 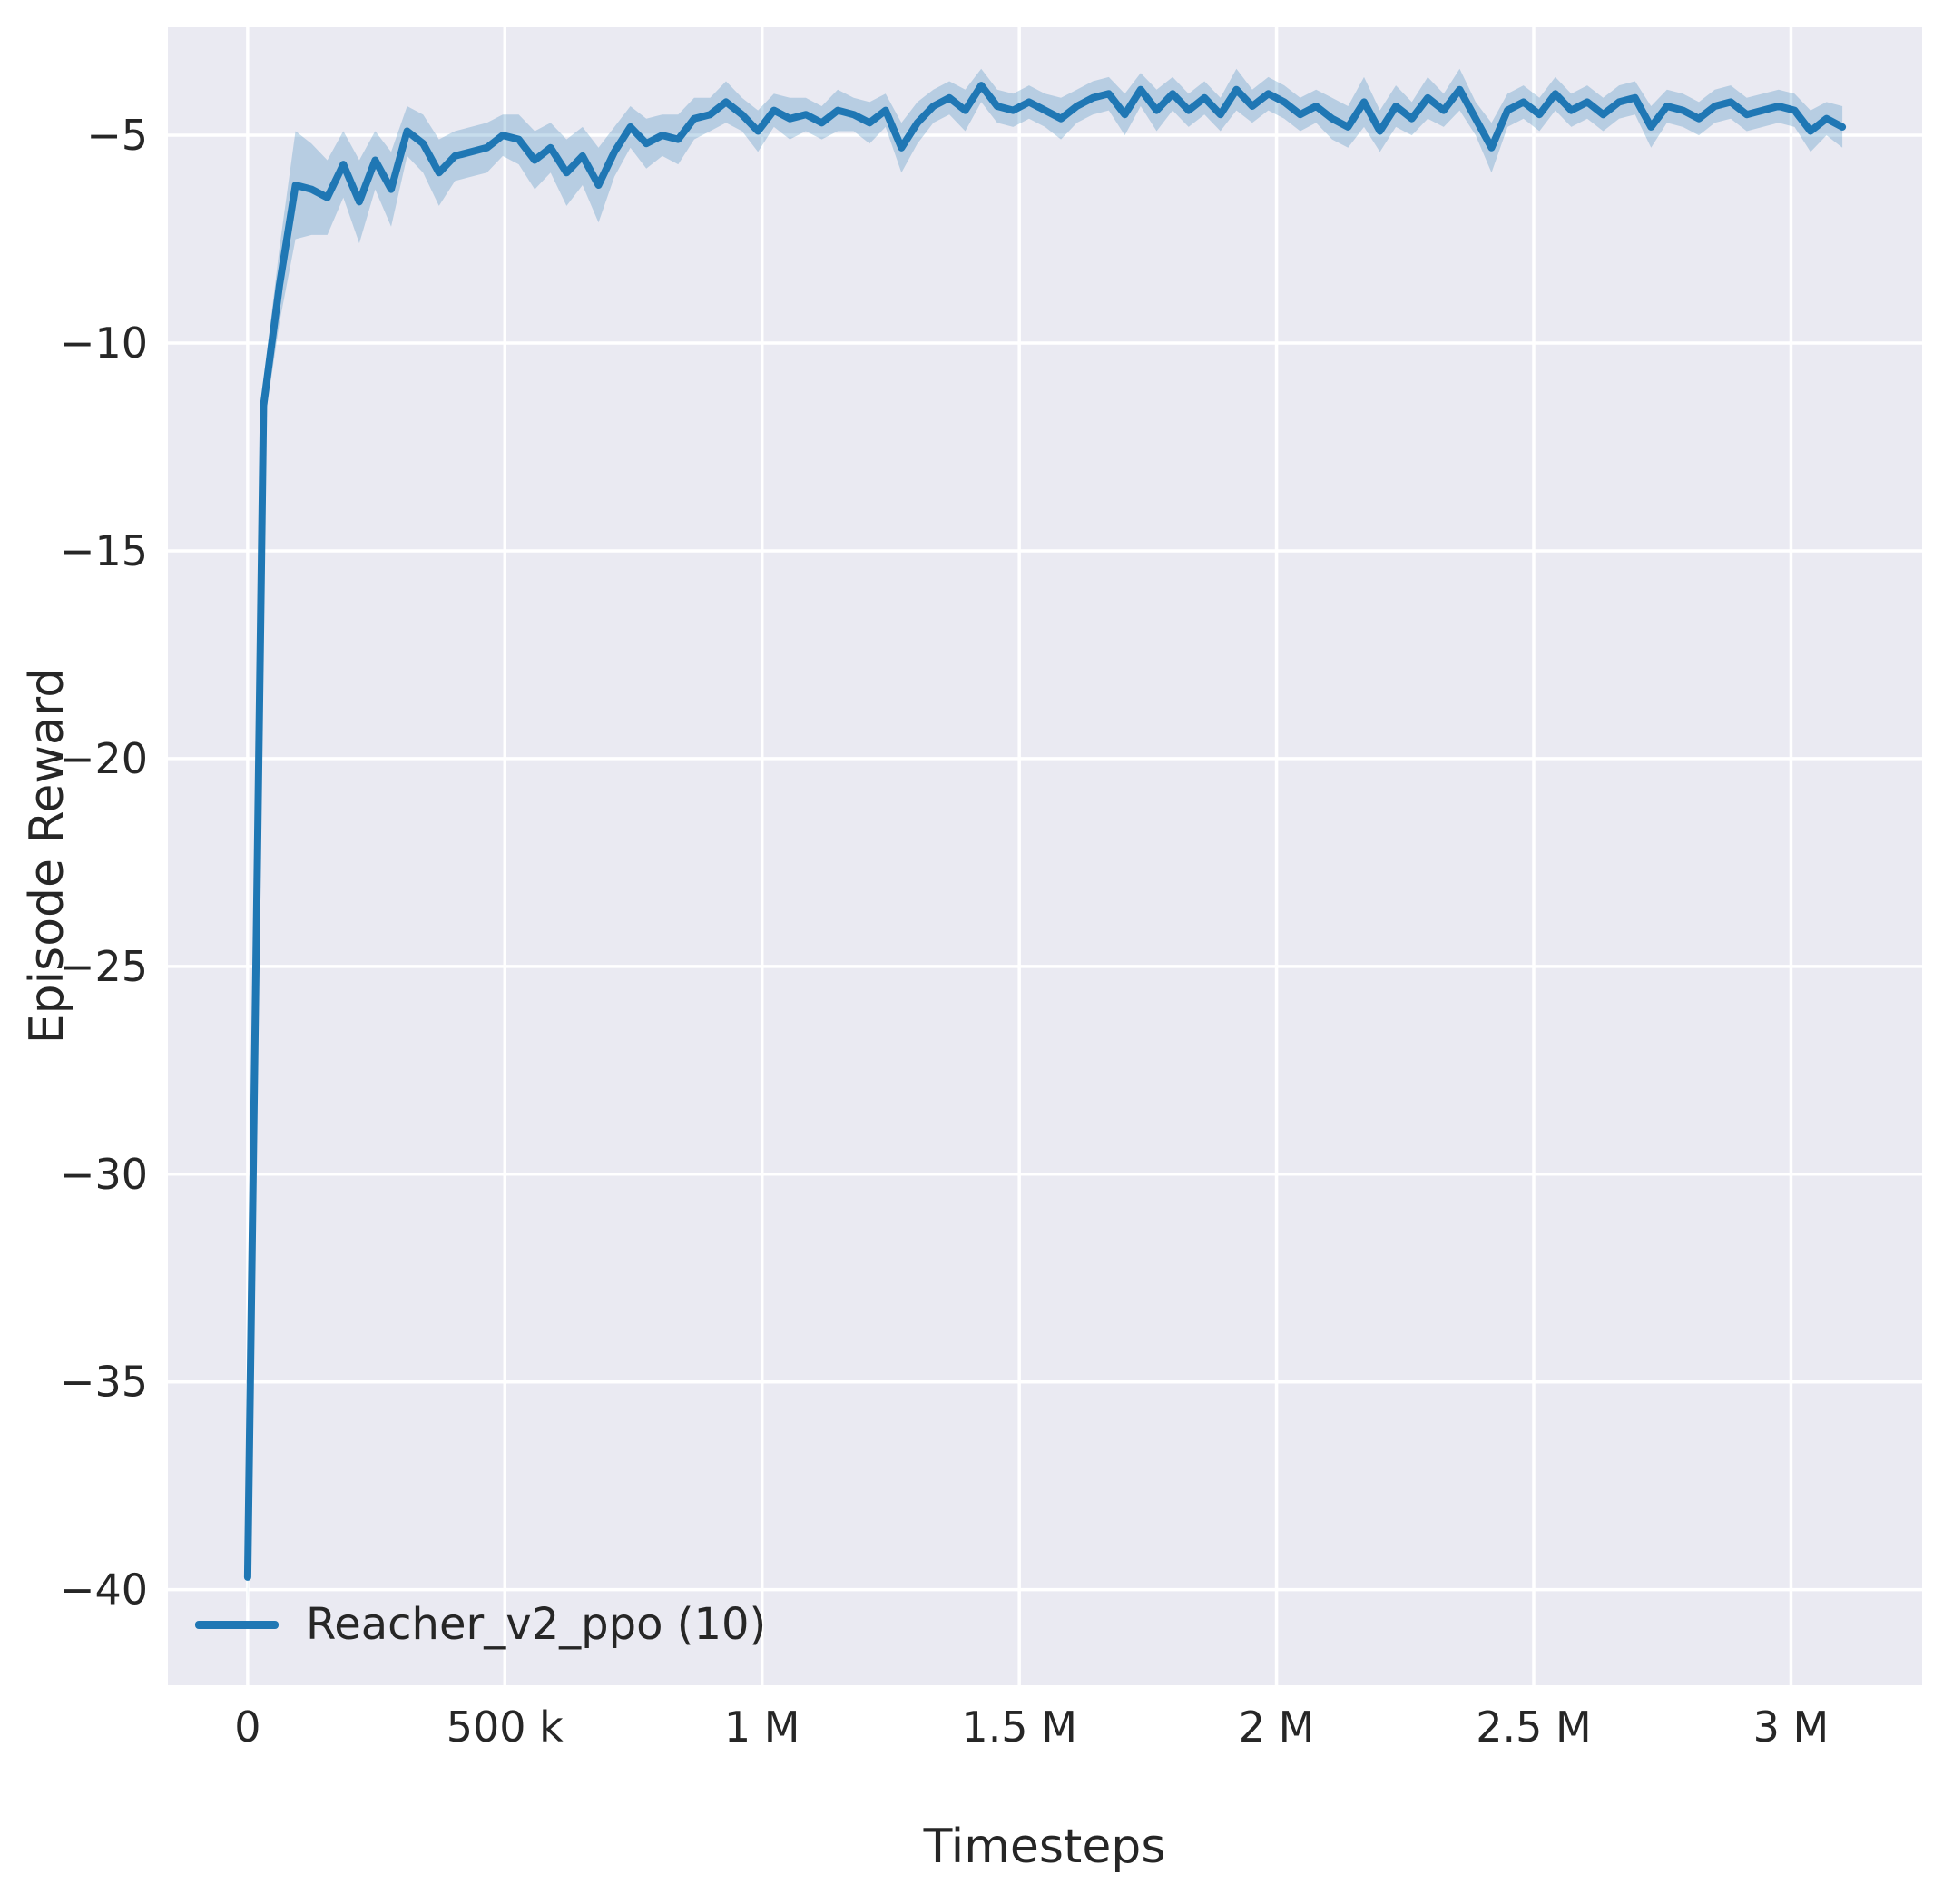 What do you see at coordinates (1792, 1728) in the screenshot?
I see `x-tick-label: 3 M` at bounding box center [1792, 1728].